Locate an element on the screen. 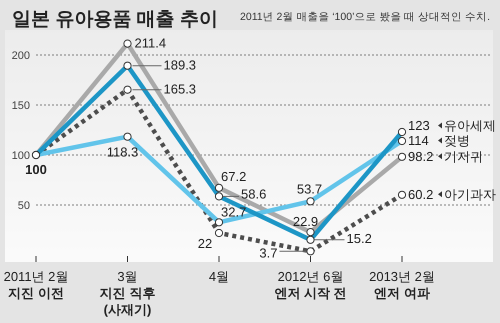 This screenshot has width=500, height=323. data-label: 32.7 is located at coordinates (233, 212).